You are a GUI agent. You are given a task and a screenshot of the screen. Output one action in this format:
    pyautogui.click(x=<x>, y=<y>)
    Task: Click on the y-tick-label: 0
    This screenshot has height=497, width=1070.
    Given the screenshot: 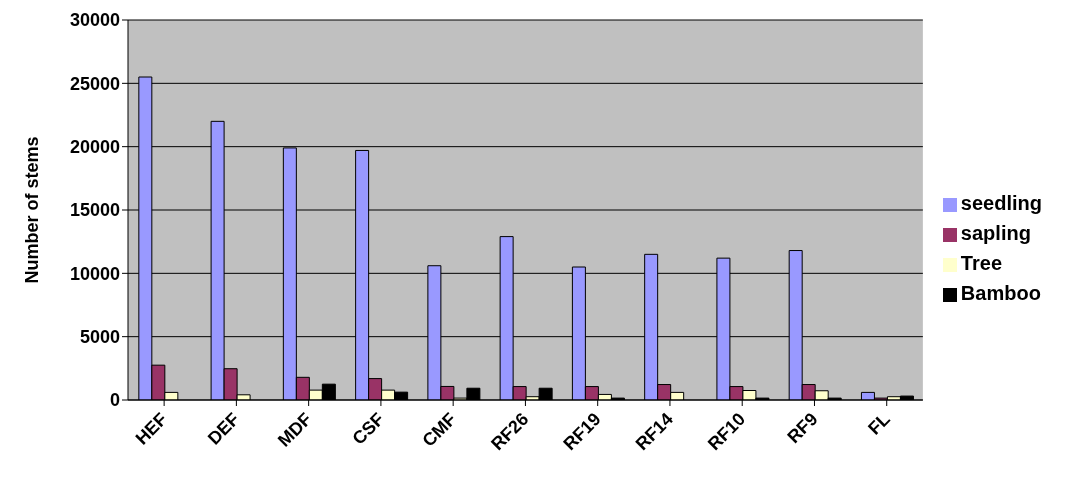 What is the action you would take?
    pyautogui.click(x=114, y=400)
    